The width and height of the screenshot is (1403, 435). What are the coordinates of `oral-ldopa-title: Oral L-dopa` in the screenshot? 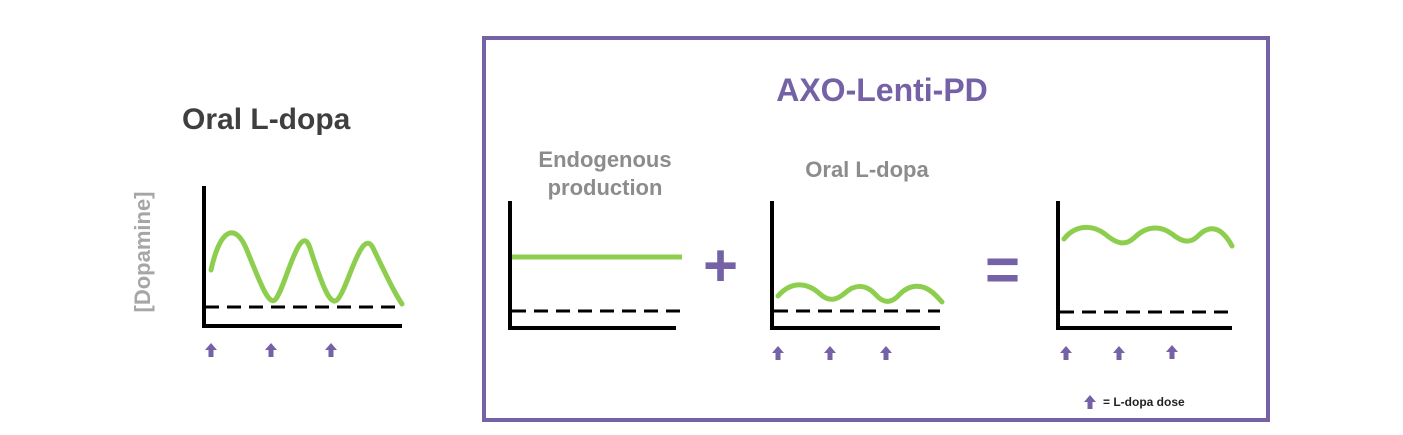 It's located at (266, 119).